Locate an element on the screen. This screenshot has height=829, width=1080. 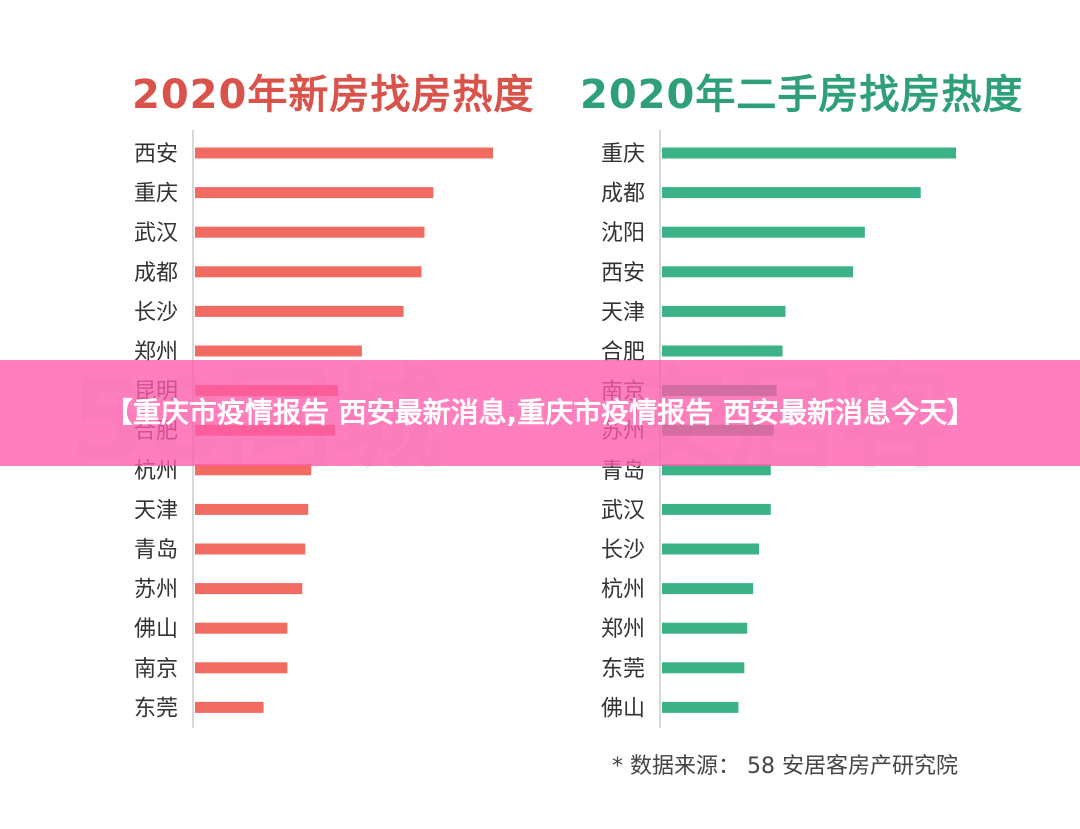
new-category-label: 南京 is located at coordinates (156, 669).